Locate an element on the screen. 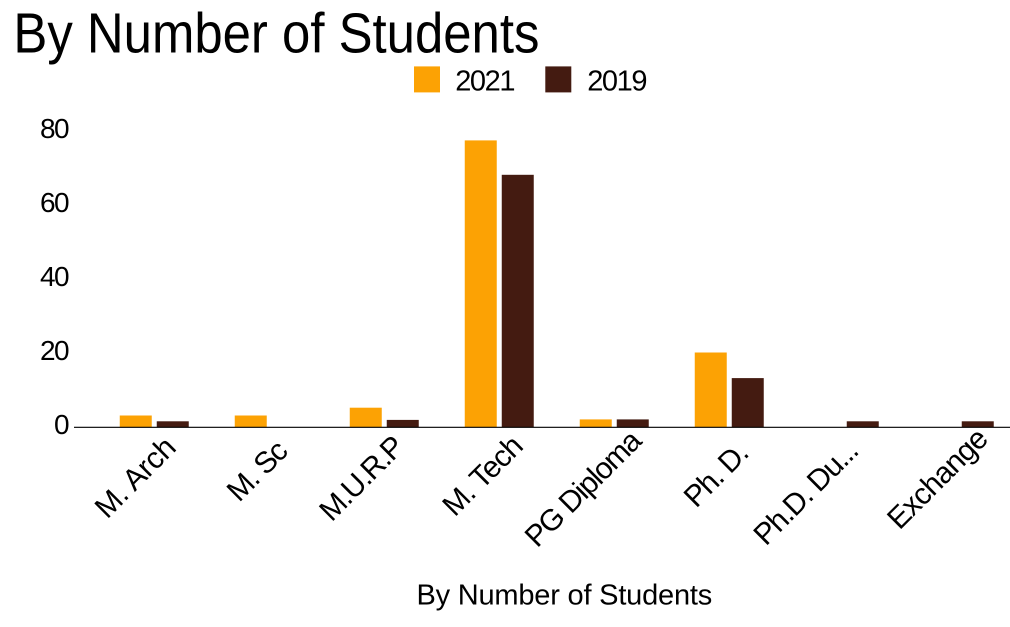 The width and height of the screenshot is (1010, 627). svg-text: 60 is located at coordinates (54, 202).